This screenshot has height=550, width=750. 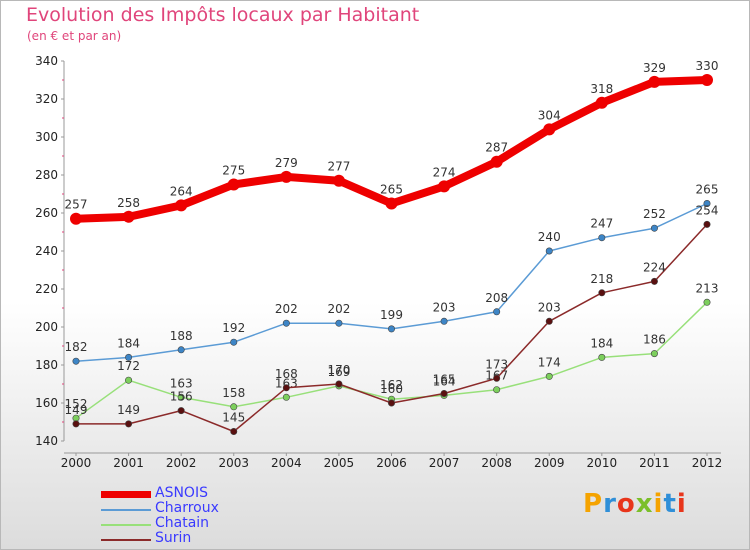 I want to click on data-label-charroux: 240, so click(x=549, y=237).